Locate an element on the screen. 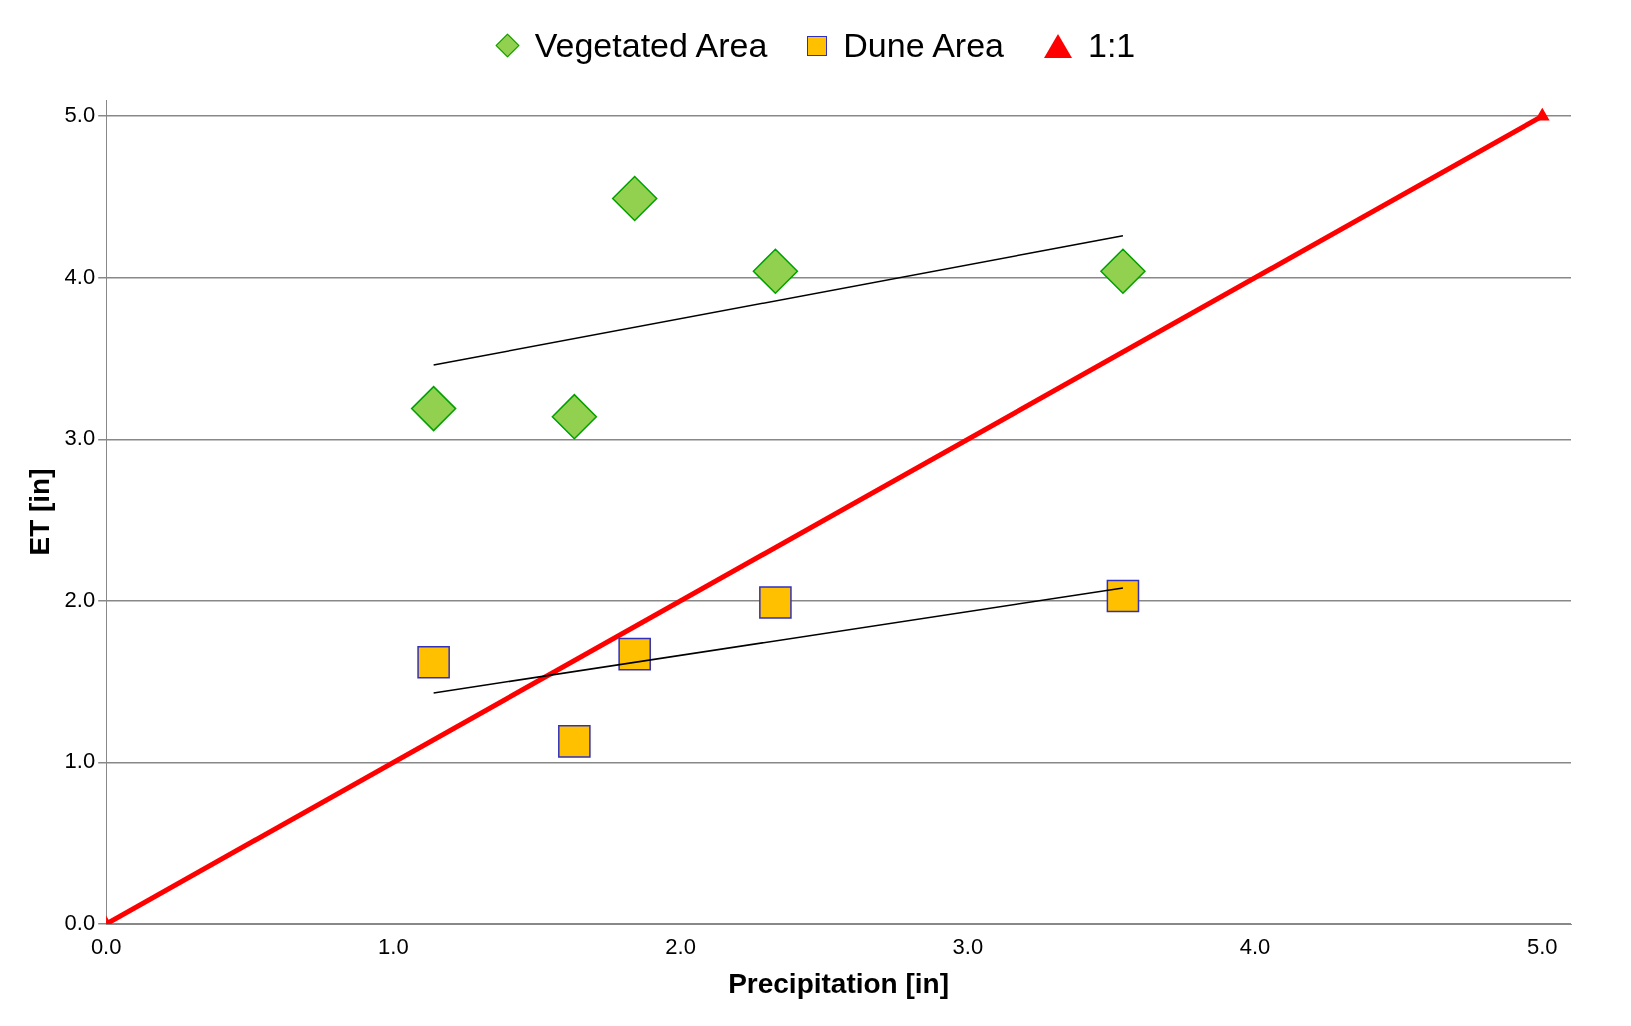 This screenshot has height=1026, width=1631. y-tick-label: 5.0 is located at coordinates (80, 115).